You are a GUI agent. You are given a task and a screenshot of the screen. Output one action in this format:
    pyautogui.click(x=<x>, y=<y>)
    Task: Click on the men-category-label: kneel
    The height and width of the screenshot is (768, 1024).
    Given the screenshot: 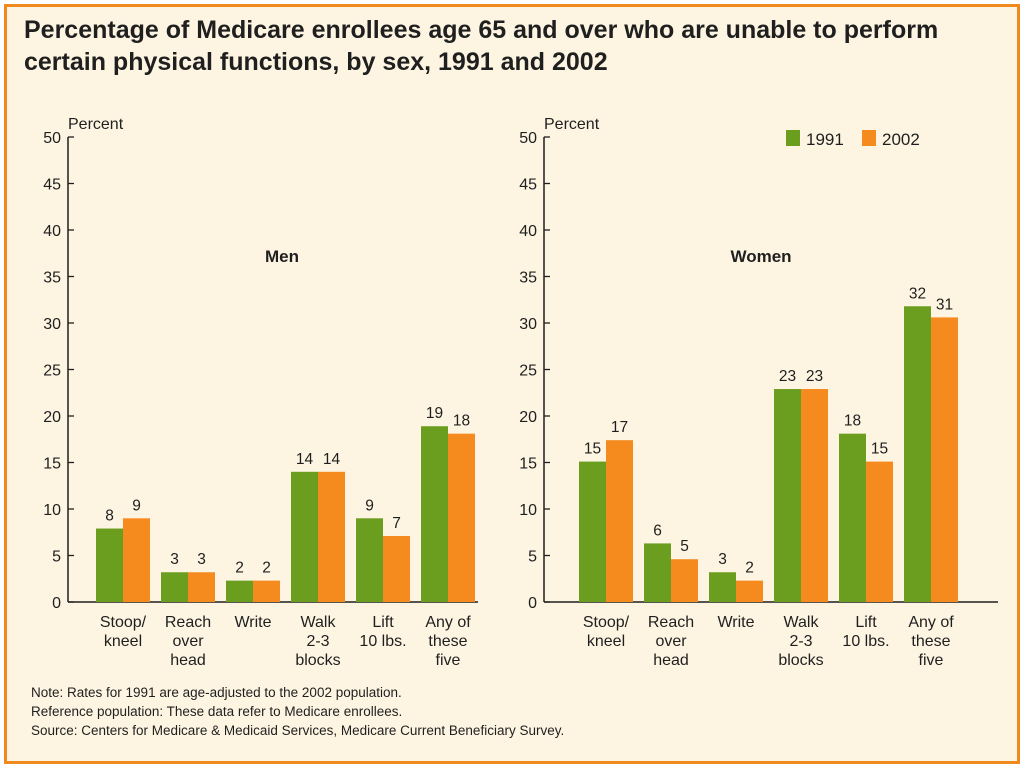 What is the action you would take?
    pyautogui.click(x=123, y=641)
    